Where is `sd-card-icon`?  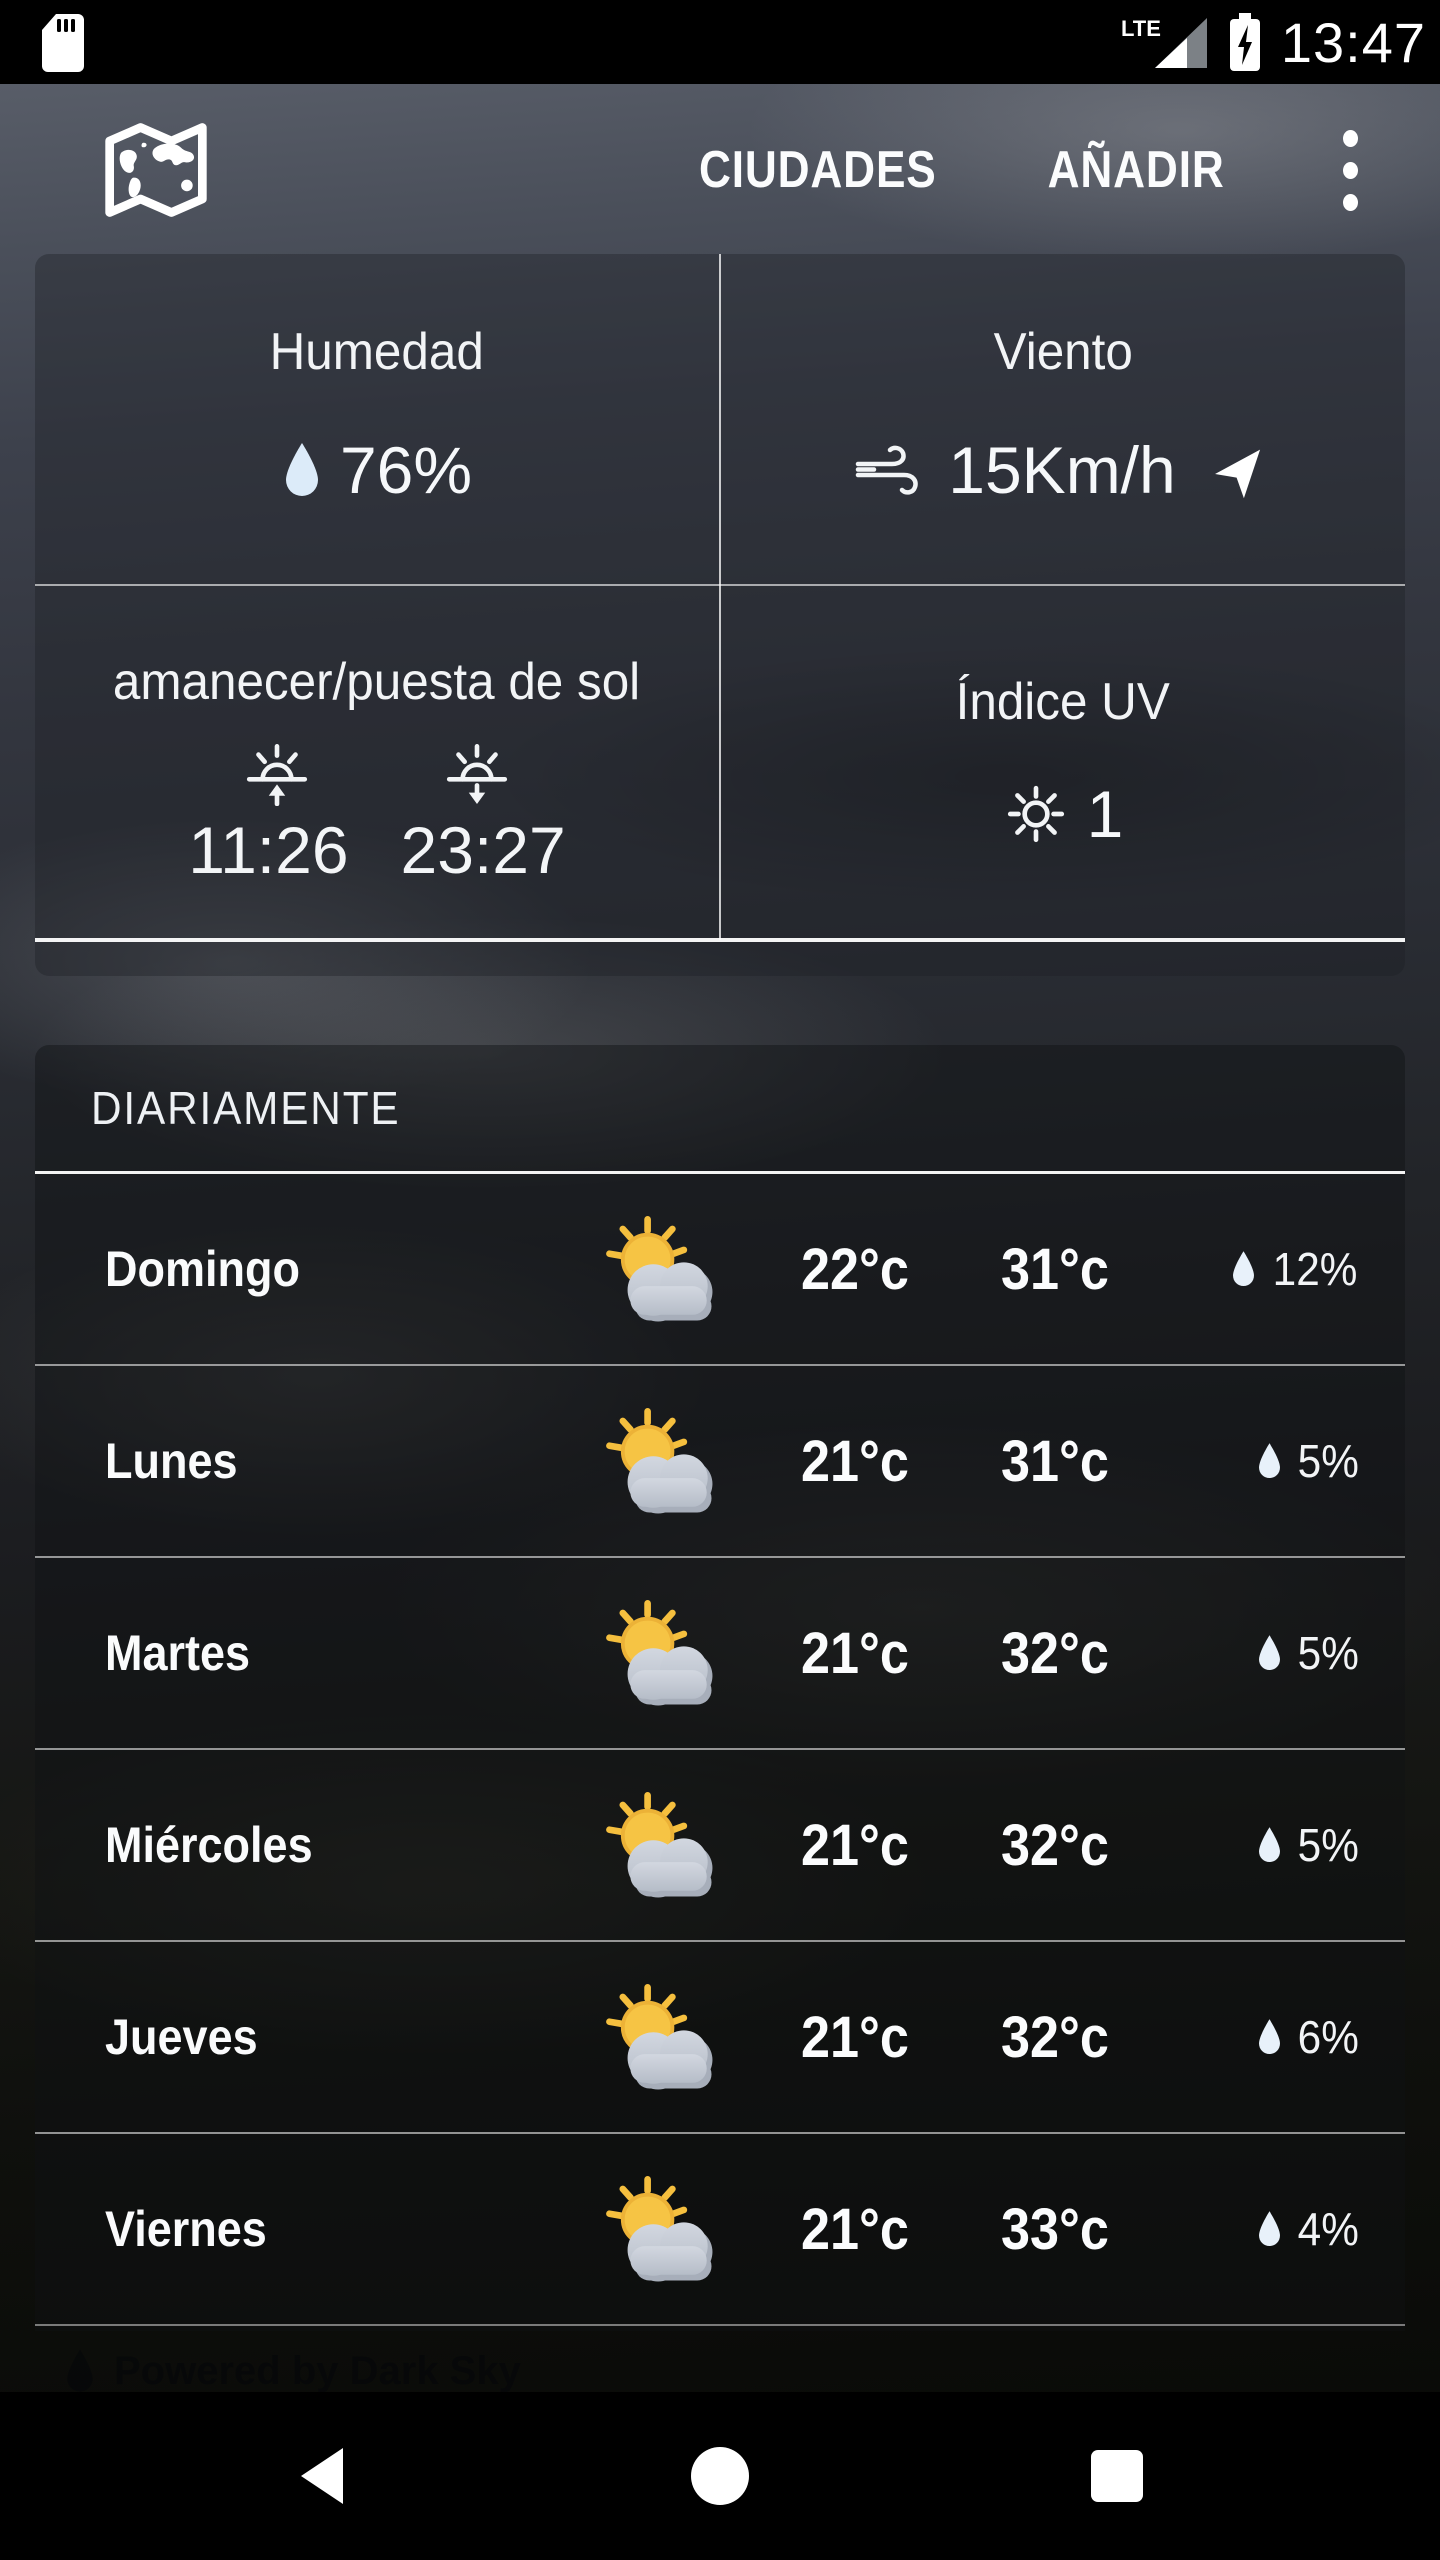 sd-card-icon is located at coordinates (63, 43).